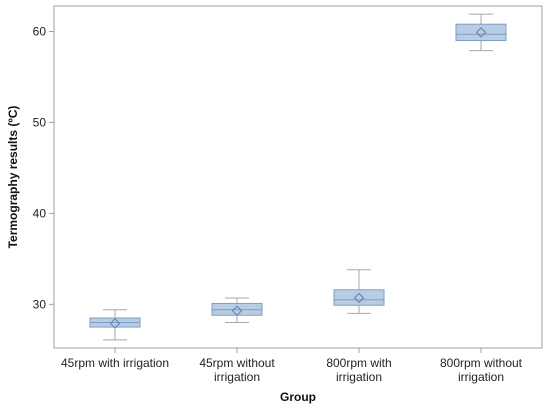 This screenshot has width=550, height=411. I want to click on y-tick-label: 60, so click(40, 31).